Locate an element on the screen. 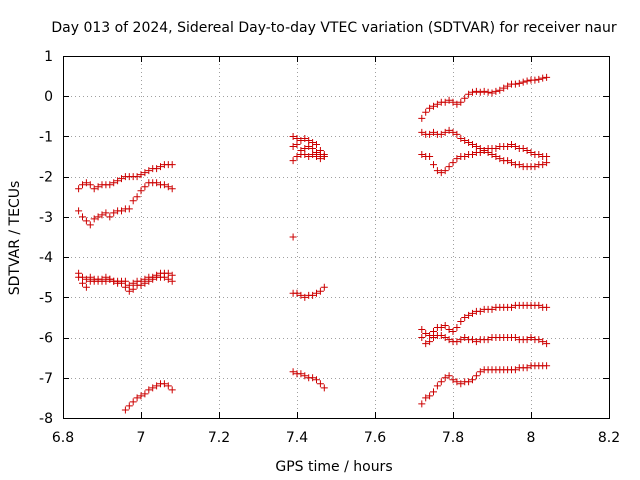 The image size is (640, 480). series-s1 is located at coordinates (125, 177).